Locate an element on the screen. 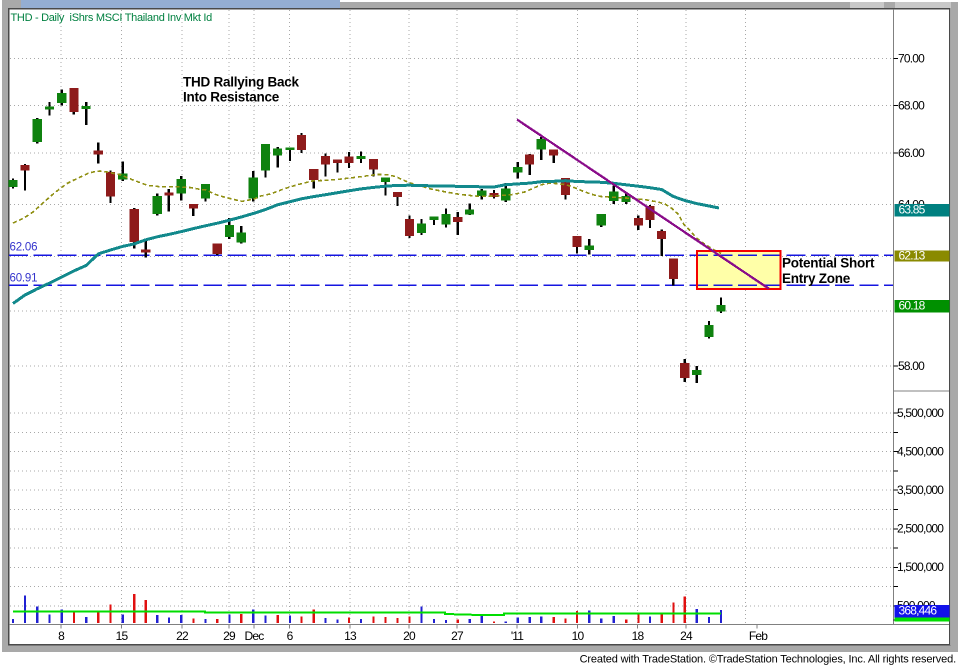  svg-text: 15 is located at coordinates (122, 636).